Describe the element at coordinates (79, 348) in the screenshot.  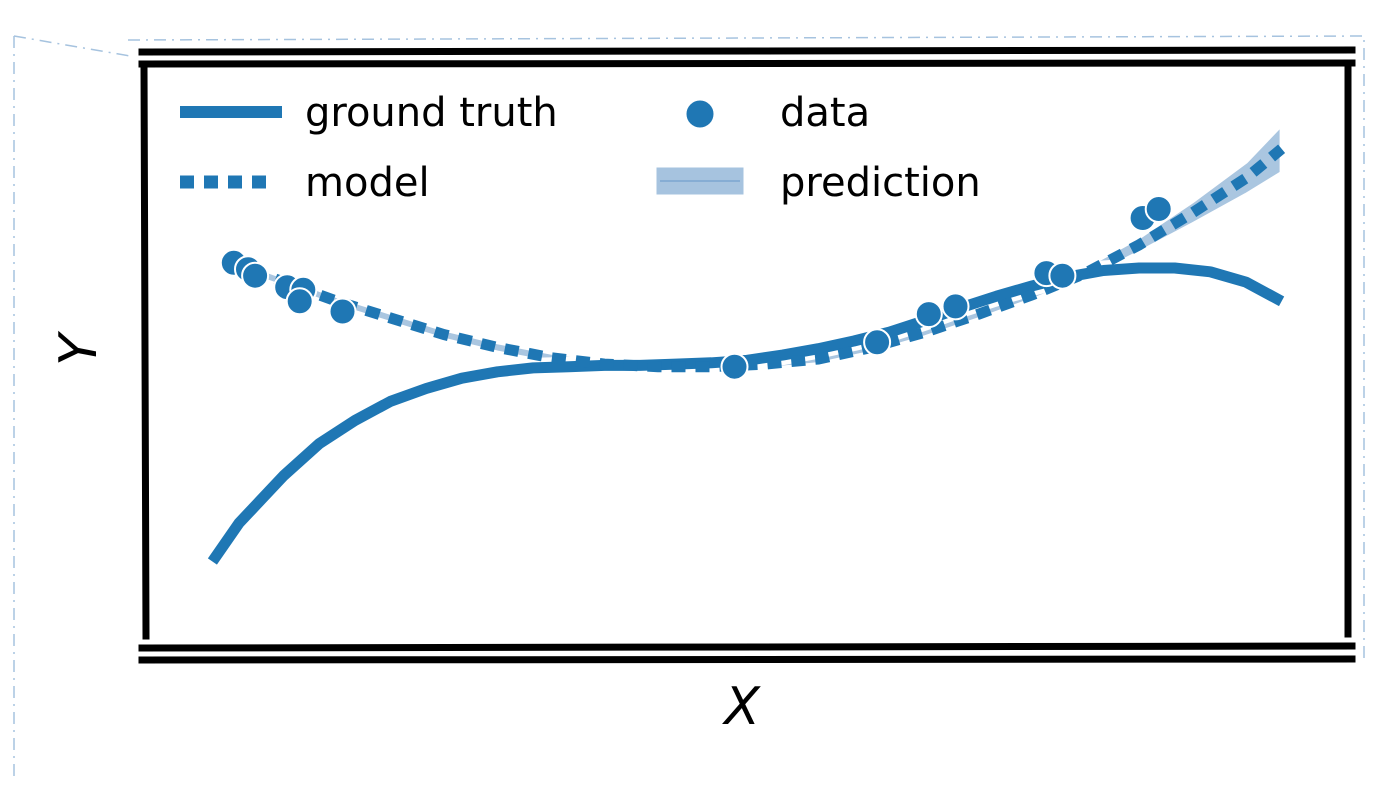
I see `y-axis-label: Y` at that location.